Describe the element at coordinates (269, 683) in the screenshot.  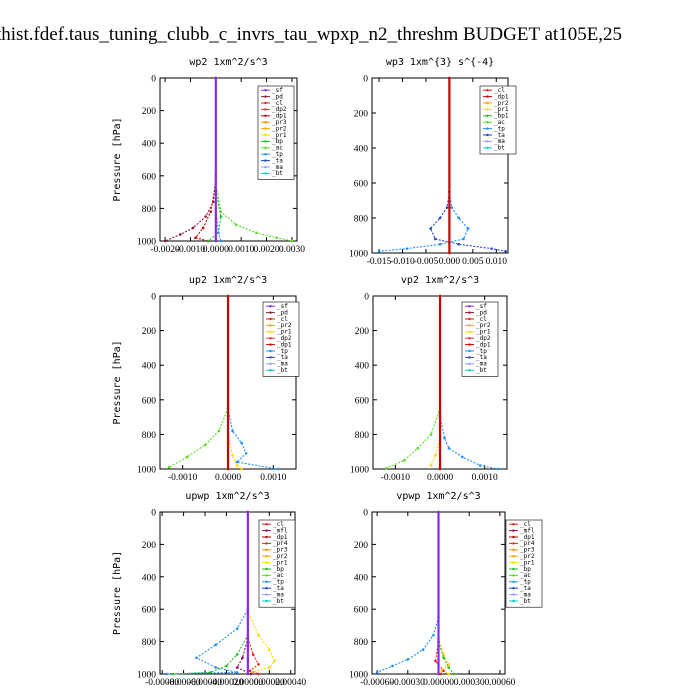
I see `x-tick-label: 0.00020` at that location.